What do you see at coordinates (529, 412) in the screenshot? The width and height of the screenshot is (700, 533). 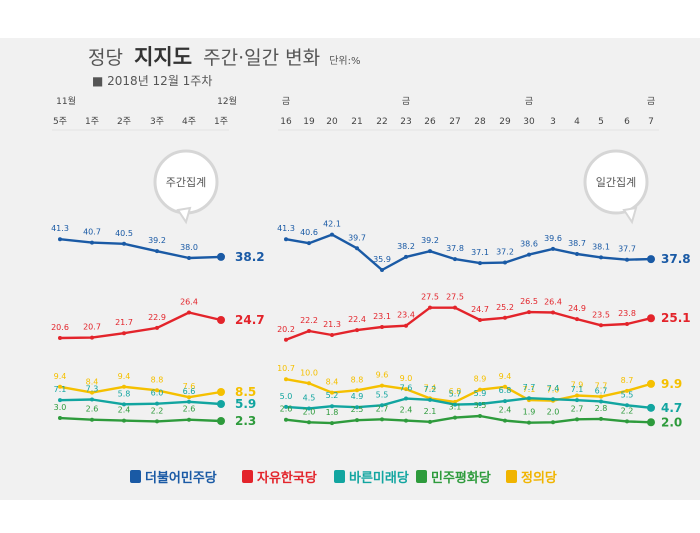 I see `data-label: 1.9` at bounding box center [529, 412].